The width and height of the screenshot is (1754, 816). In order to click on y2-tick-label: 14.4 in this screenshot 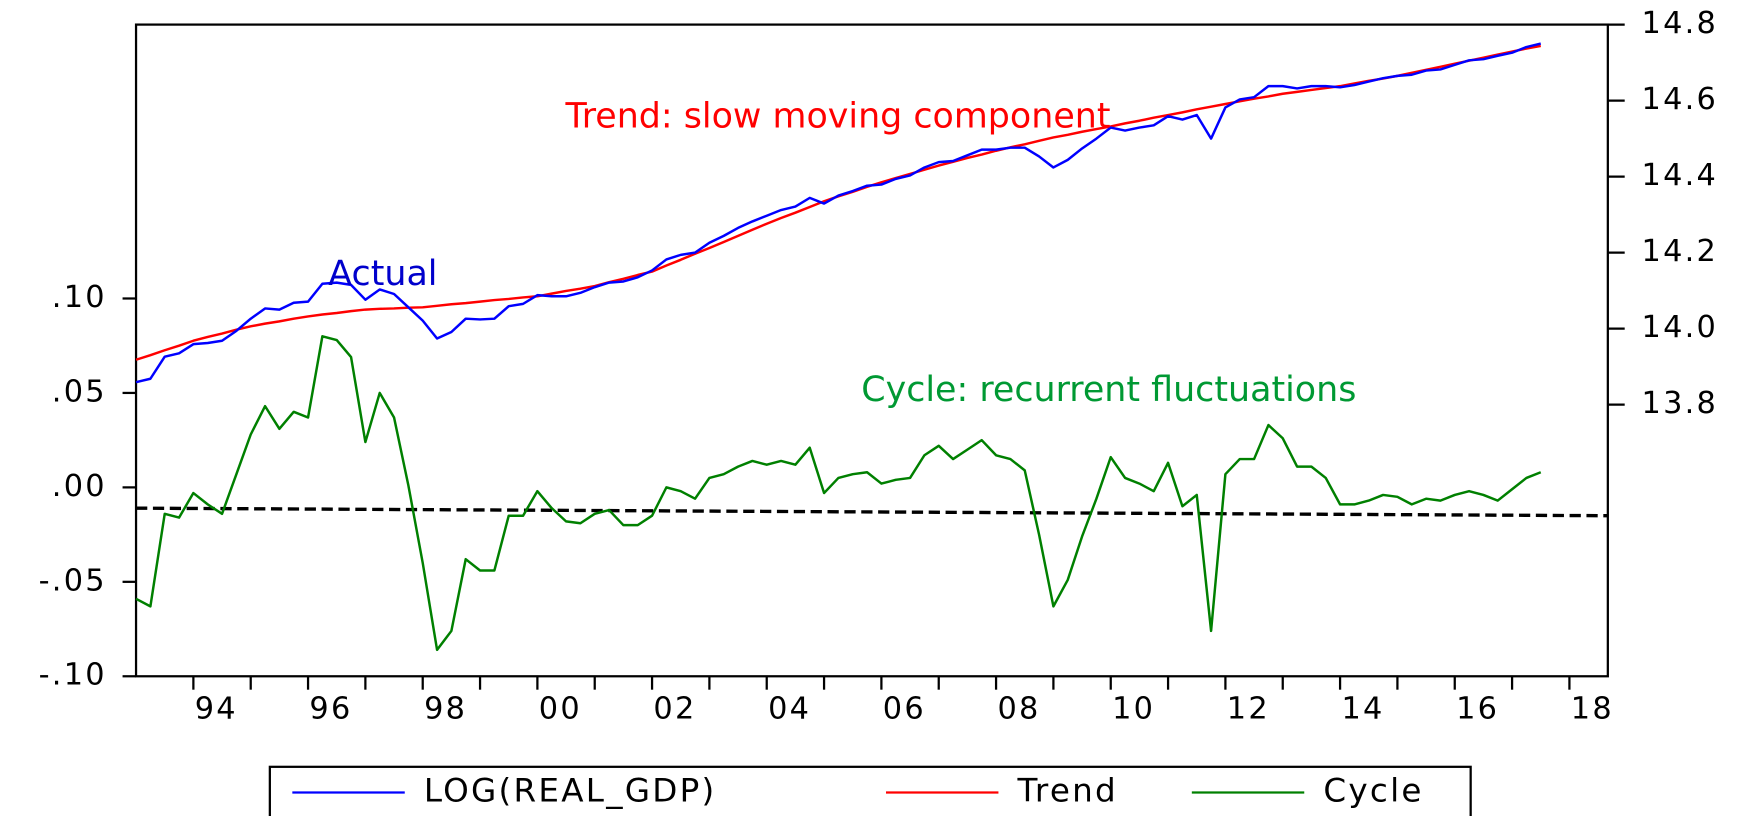, I will do `click(1680, 175)`.